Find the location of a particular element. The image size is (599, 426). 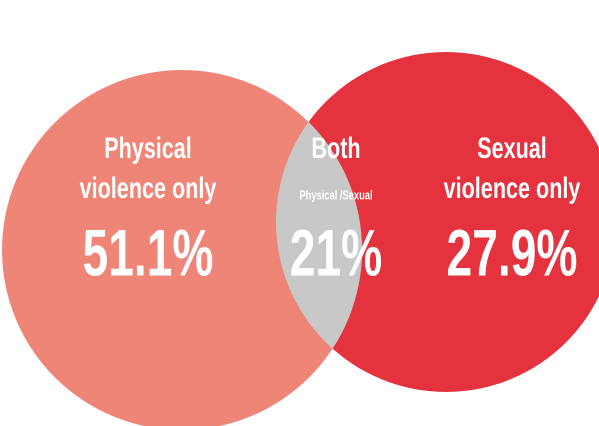

label-group: Sexual is located at coordinates (512, 147).